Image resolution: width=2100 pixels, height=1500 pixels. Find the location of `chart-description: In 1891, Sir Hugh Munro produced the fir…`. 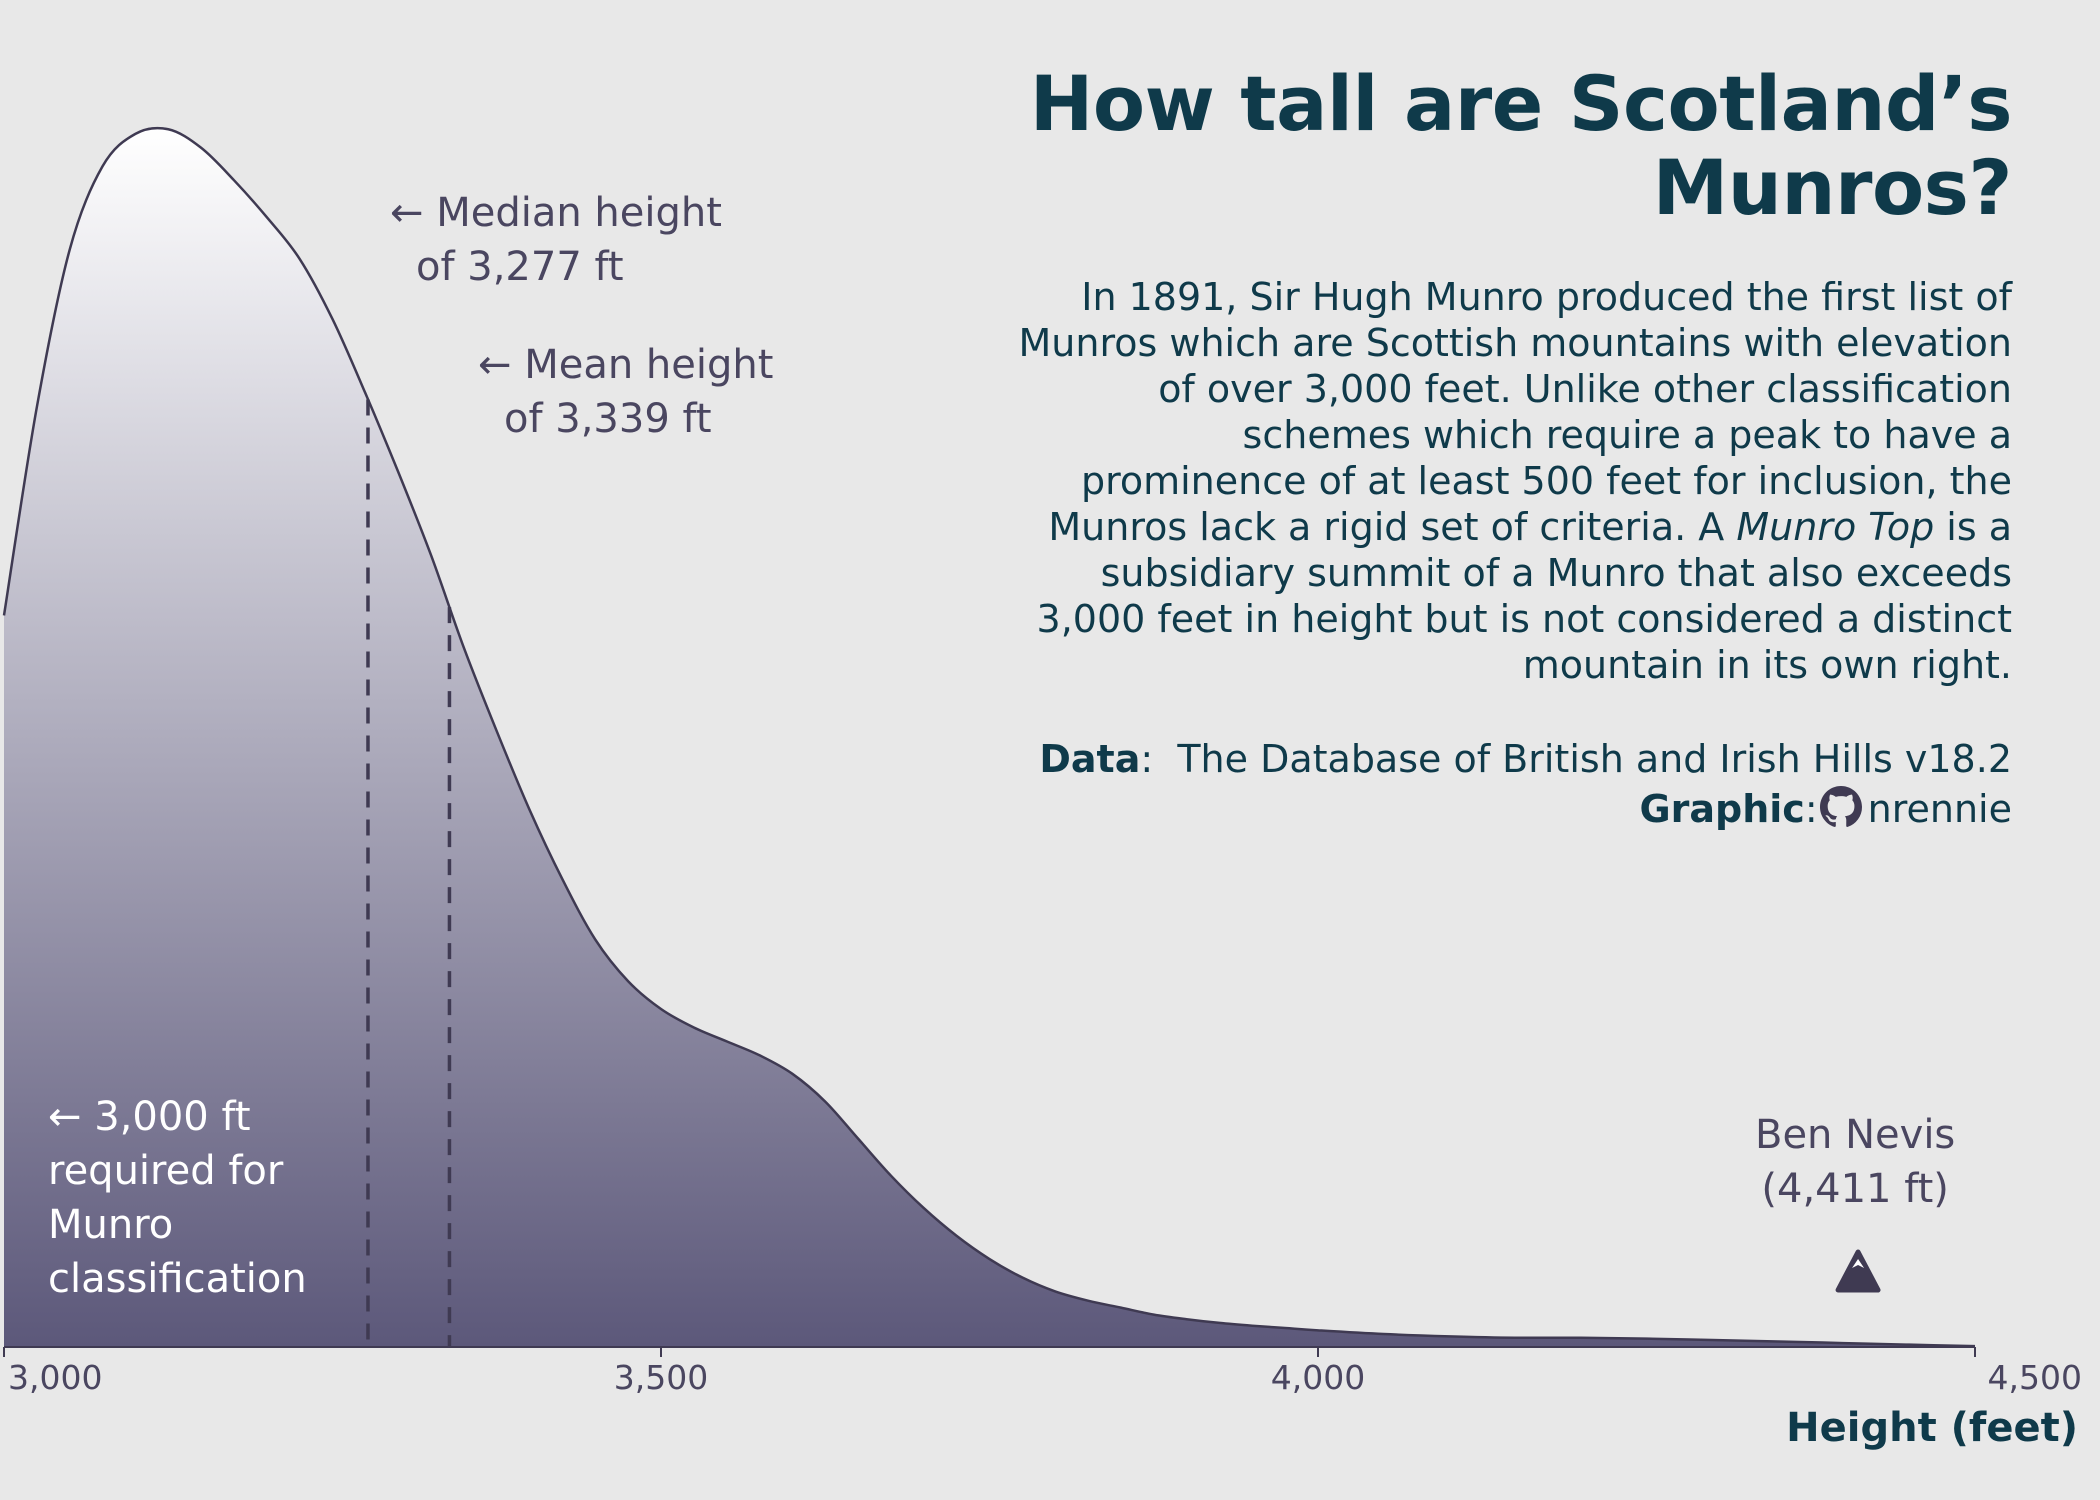

chart-description: In 1891, Sir Hugh Munro produced the fir… is located at coordinates (1512, 481).